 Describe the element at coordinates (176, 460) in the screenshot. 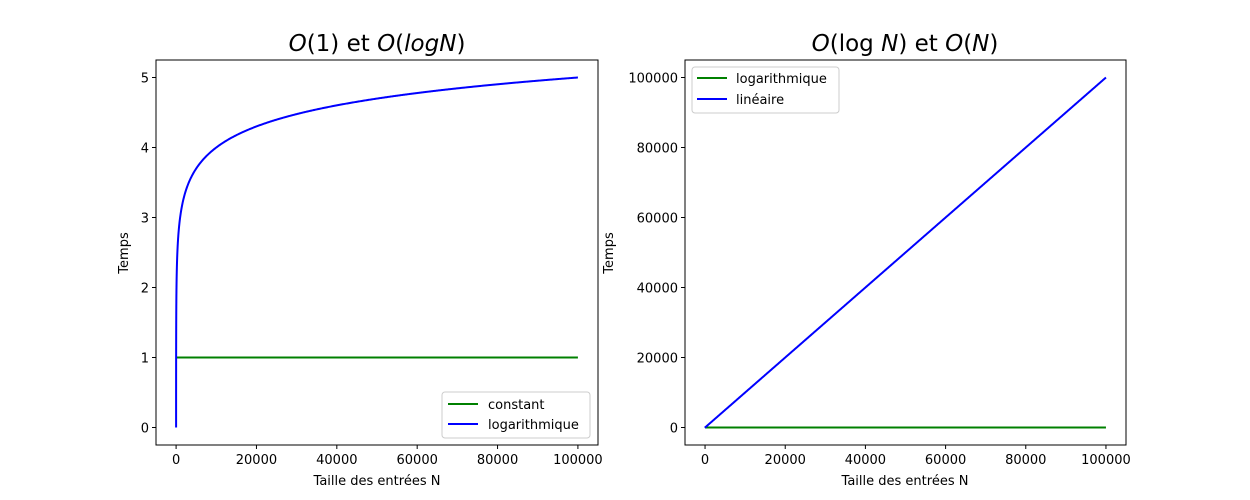

I see `left-x-tick-label: 0` at that location.